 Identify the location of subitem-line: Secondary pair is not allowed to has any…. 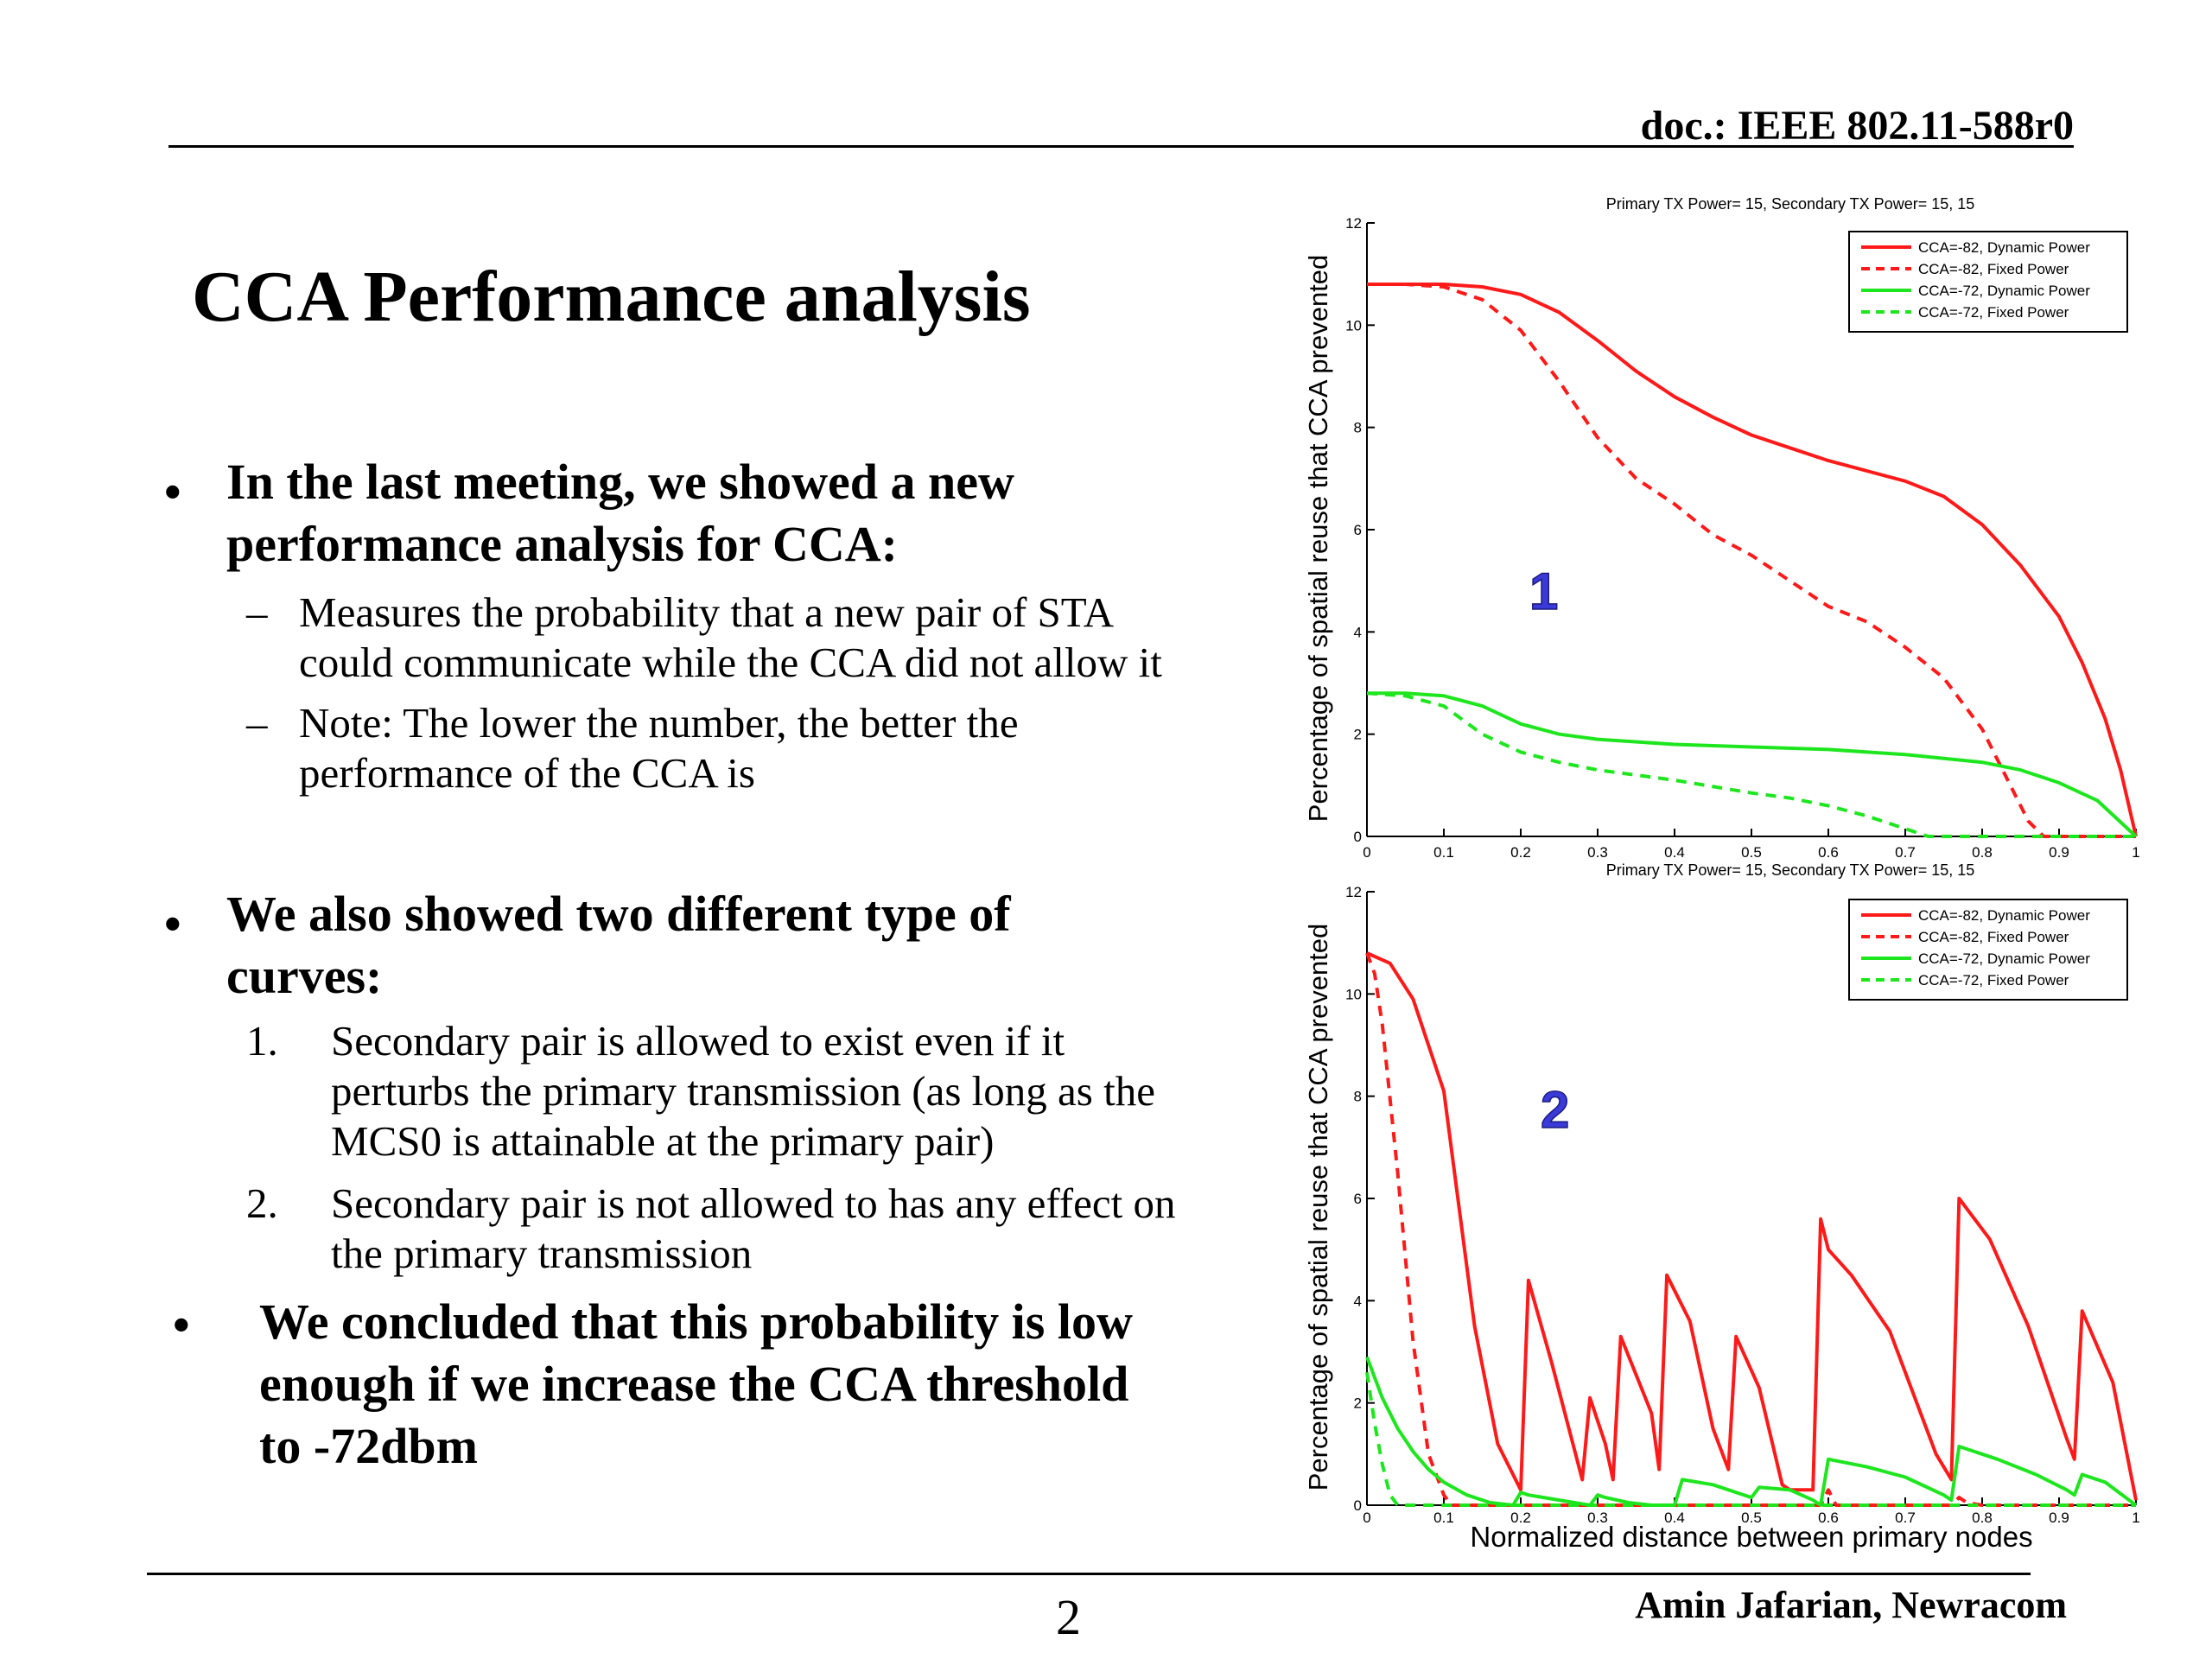
(753, 1203).